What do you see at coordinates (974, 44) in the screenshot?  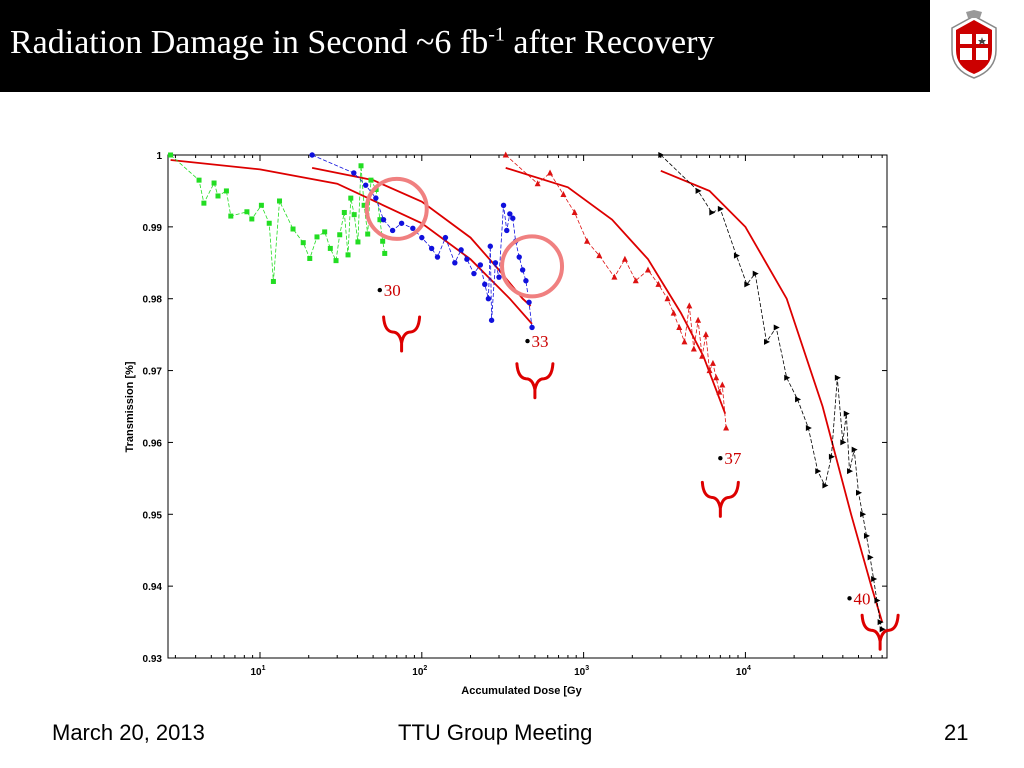 I see `university-seal-logo` at bounding box center [974, 44].